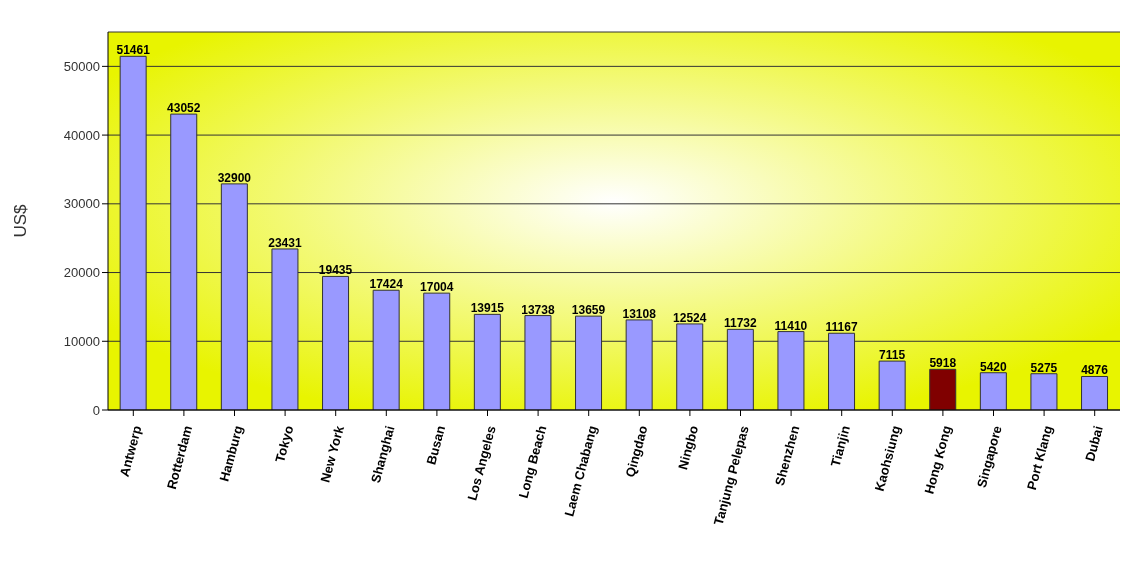 The height and width of the screenshot is (581, 1136). I want to click on data-label: 13915, so click(487, 308).